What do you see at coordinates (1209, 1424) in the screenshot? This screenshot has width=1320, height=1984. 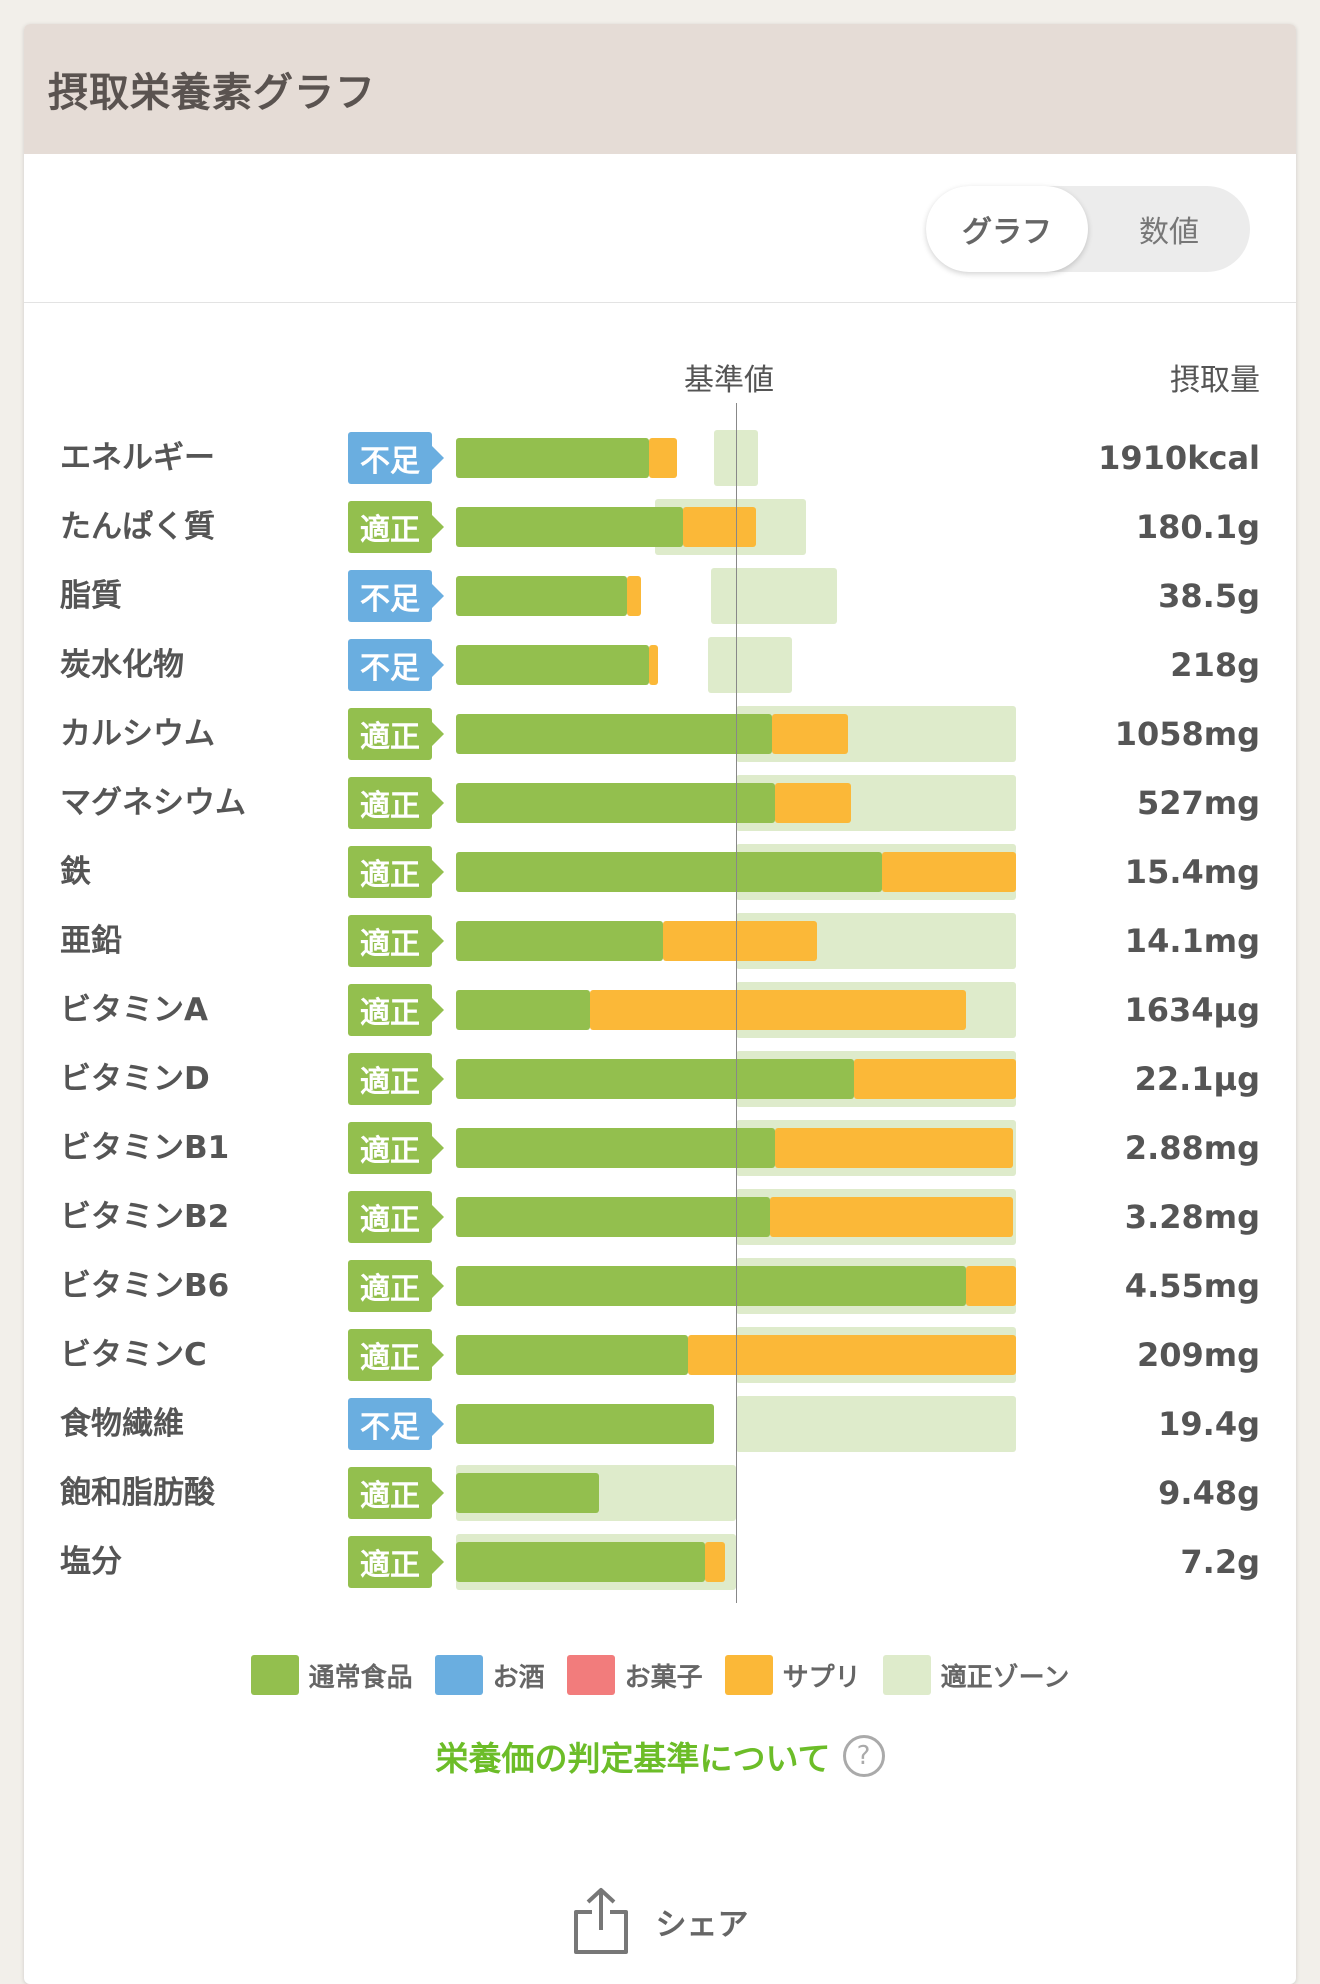 I see `intake-value: 19.4g` at bounding box center [1209, 1424].